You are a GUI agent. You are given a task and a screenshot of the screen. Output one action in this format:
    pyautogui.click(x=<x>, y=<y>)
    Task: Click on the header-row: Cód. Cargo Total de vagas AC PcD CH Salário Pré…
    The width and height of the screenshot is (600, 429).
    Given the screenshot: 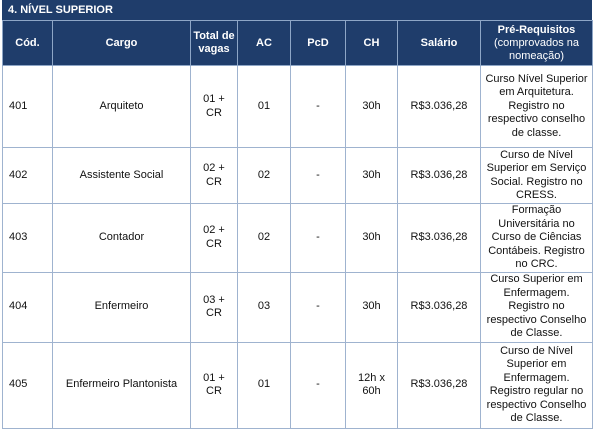 What is the action you would take?
    pyautogui.click(x=297, y=43)
    